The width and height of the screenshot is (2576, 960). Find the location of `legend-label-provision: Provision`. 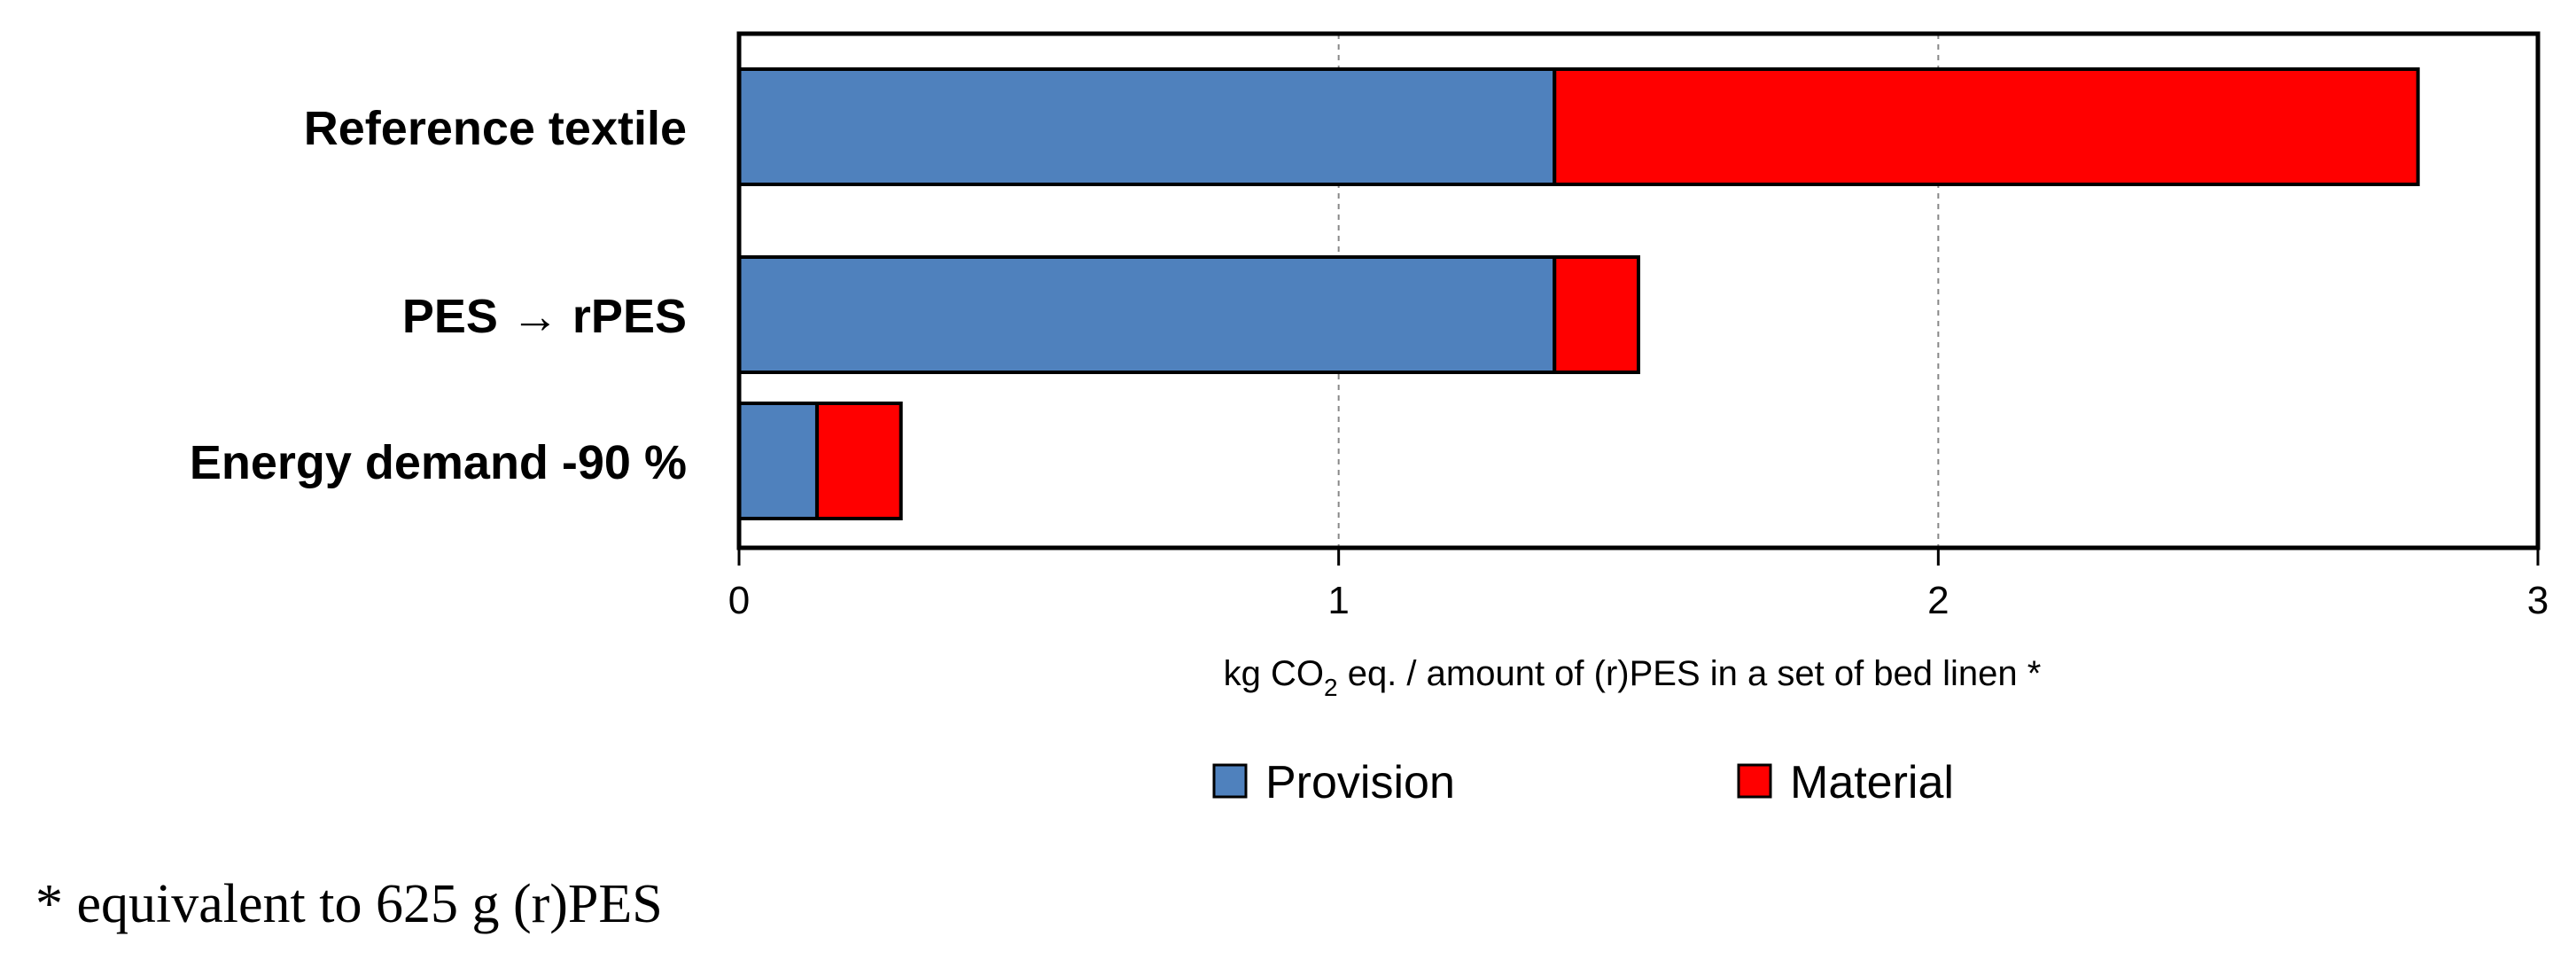

legend-label-provision: Provision is located at coordinates (1360, 782).